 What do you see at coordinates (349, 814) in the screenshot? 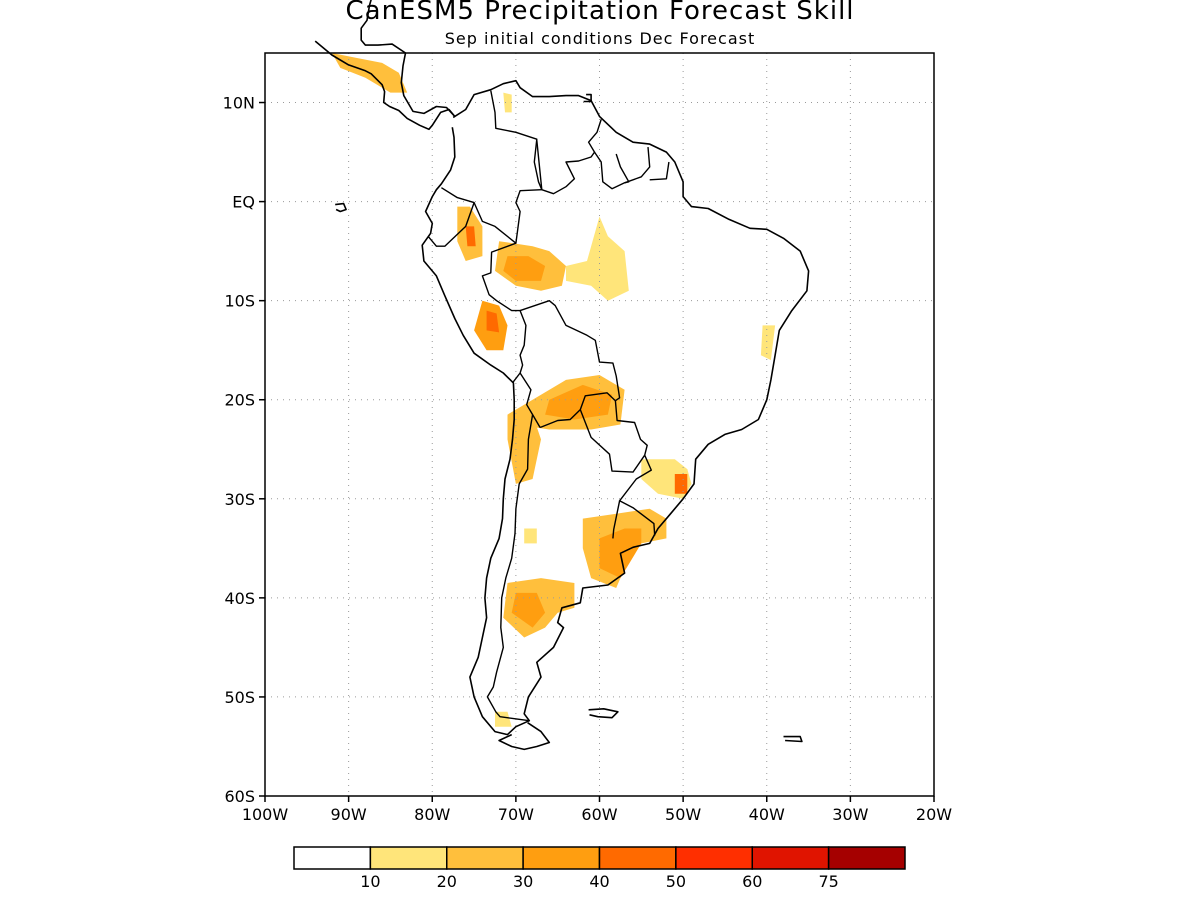
I see `lon-tick-label: 90W` at bounding box center [349, 814].